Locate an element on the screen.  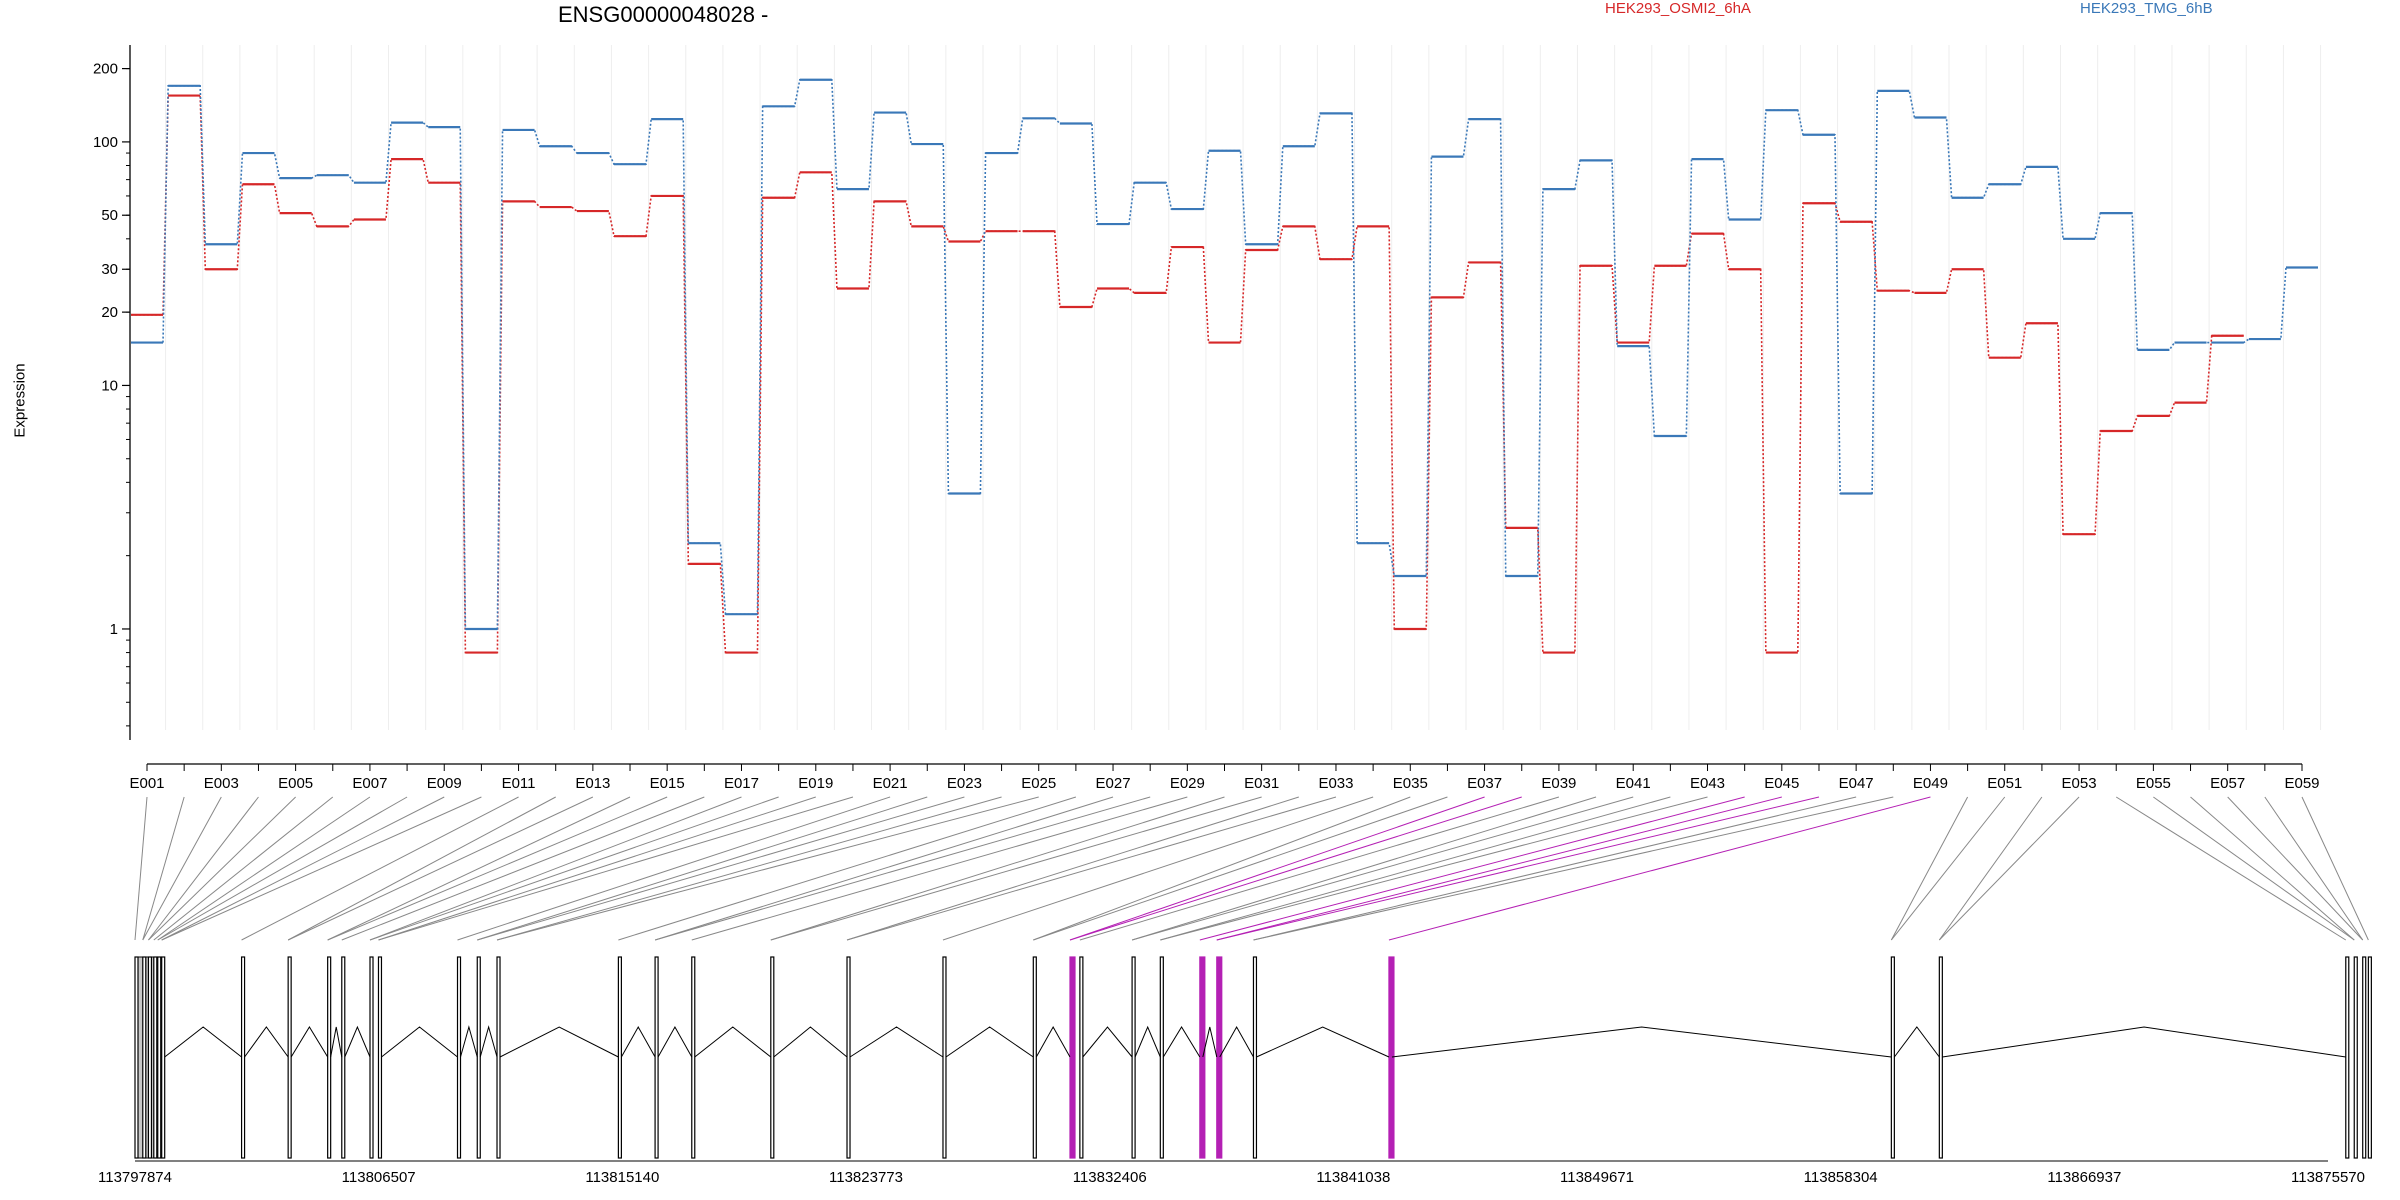
x-tick-label: E003 is located at coordinates (221, 783).